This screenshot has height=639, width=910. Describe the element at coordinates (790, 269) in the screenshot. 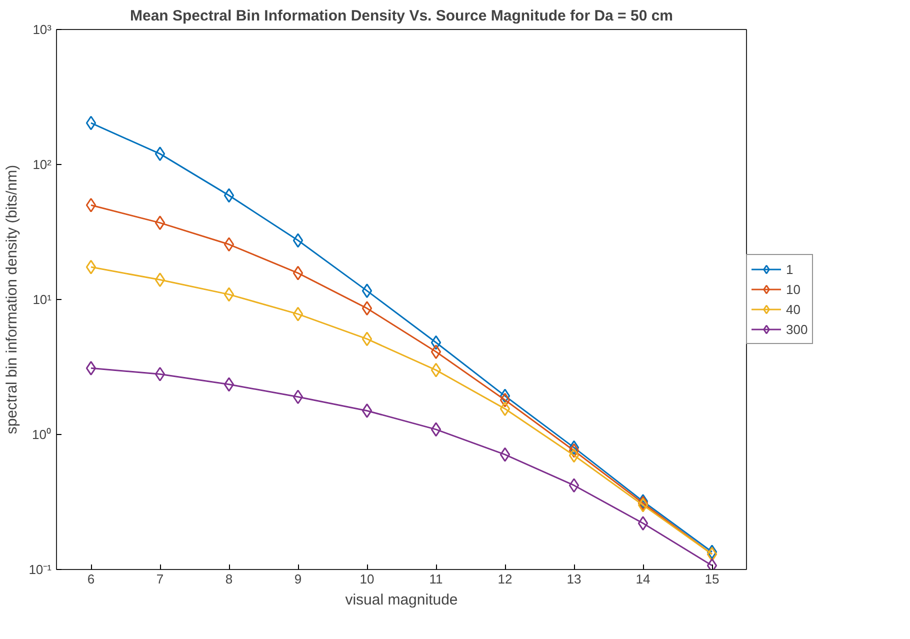

I see `legend-label: 1` at that location.